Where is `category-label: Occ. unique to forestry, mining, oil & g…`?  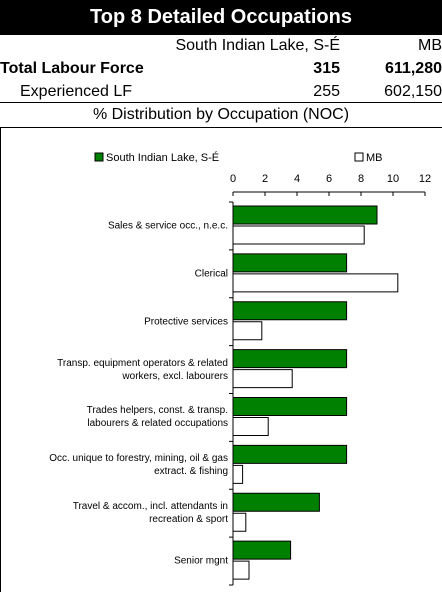 category-label: Occ. unique to forestry, mining, oil & g… is located at coordinates (138, 465).